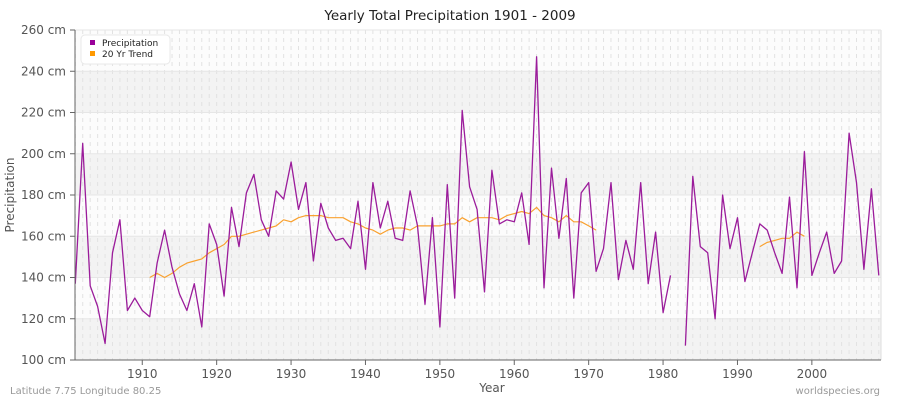  Describe the element at coordinates (663, 374) in the screenshot. I see `x-tick-label: 1980` at that location.